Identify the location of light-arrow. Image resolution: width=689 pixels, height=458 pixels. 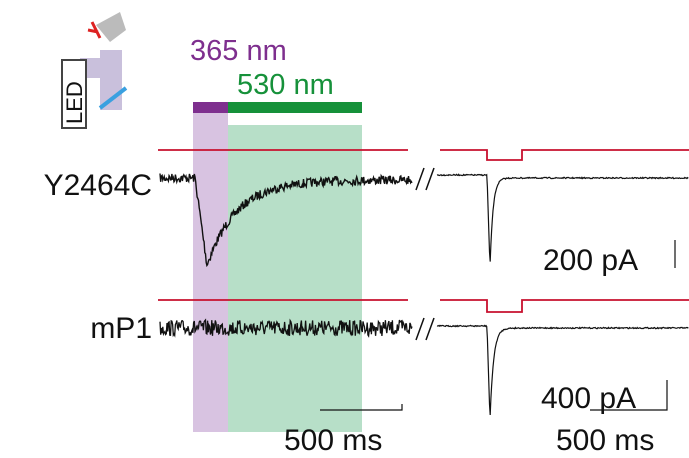
(94, 30).